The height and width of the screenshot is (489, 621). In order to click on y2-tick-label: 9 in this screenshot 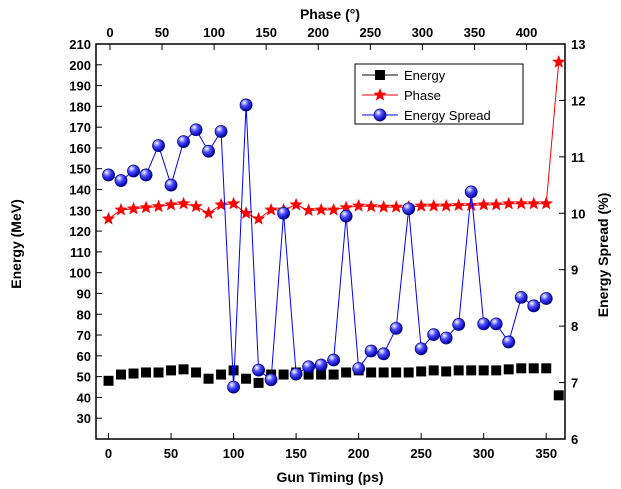, I will do `click(574, 270)`.